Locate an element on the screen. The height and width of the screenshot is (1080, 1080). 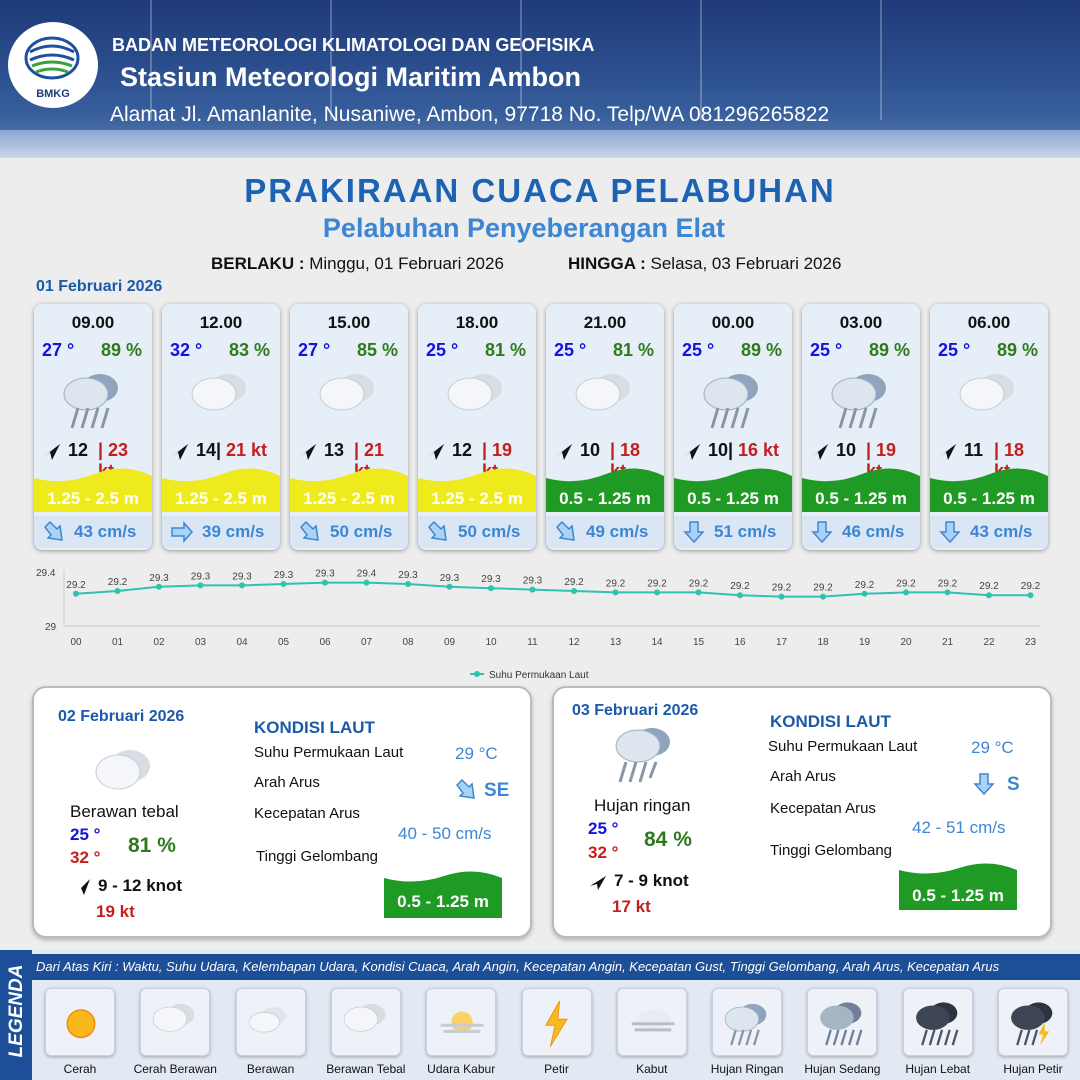
cerah-icon is located at coordinates (81, 1024).